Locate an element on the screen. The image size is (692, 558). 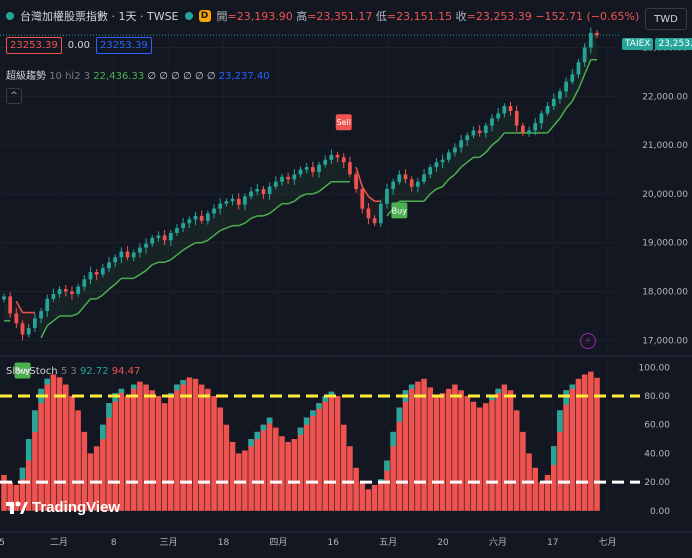
stoch-axis-label: 0.00 is located at coordinates (660, 512).